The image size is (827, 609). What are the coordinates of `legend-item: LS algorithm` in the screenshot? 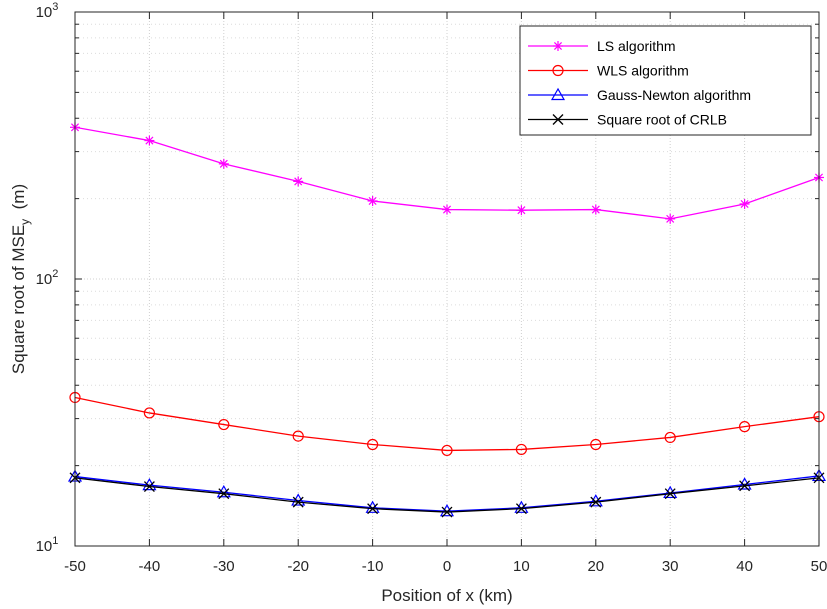 It's located at (602, 46).